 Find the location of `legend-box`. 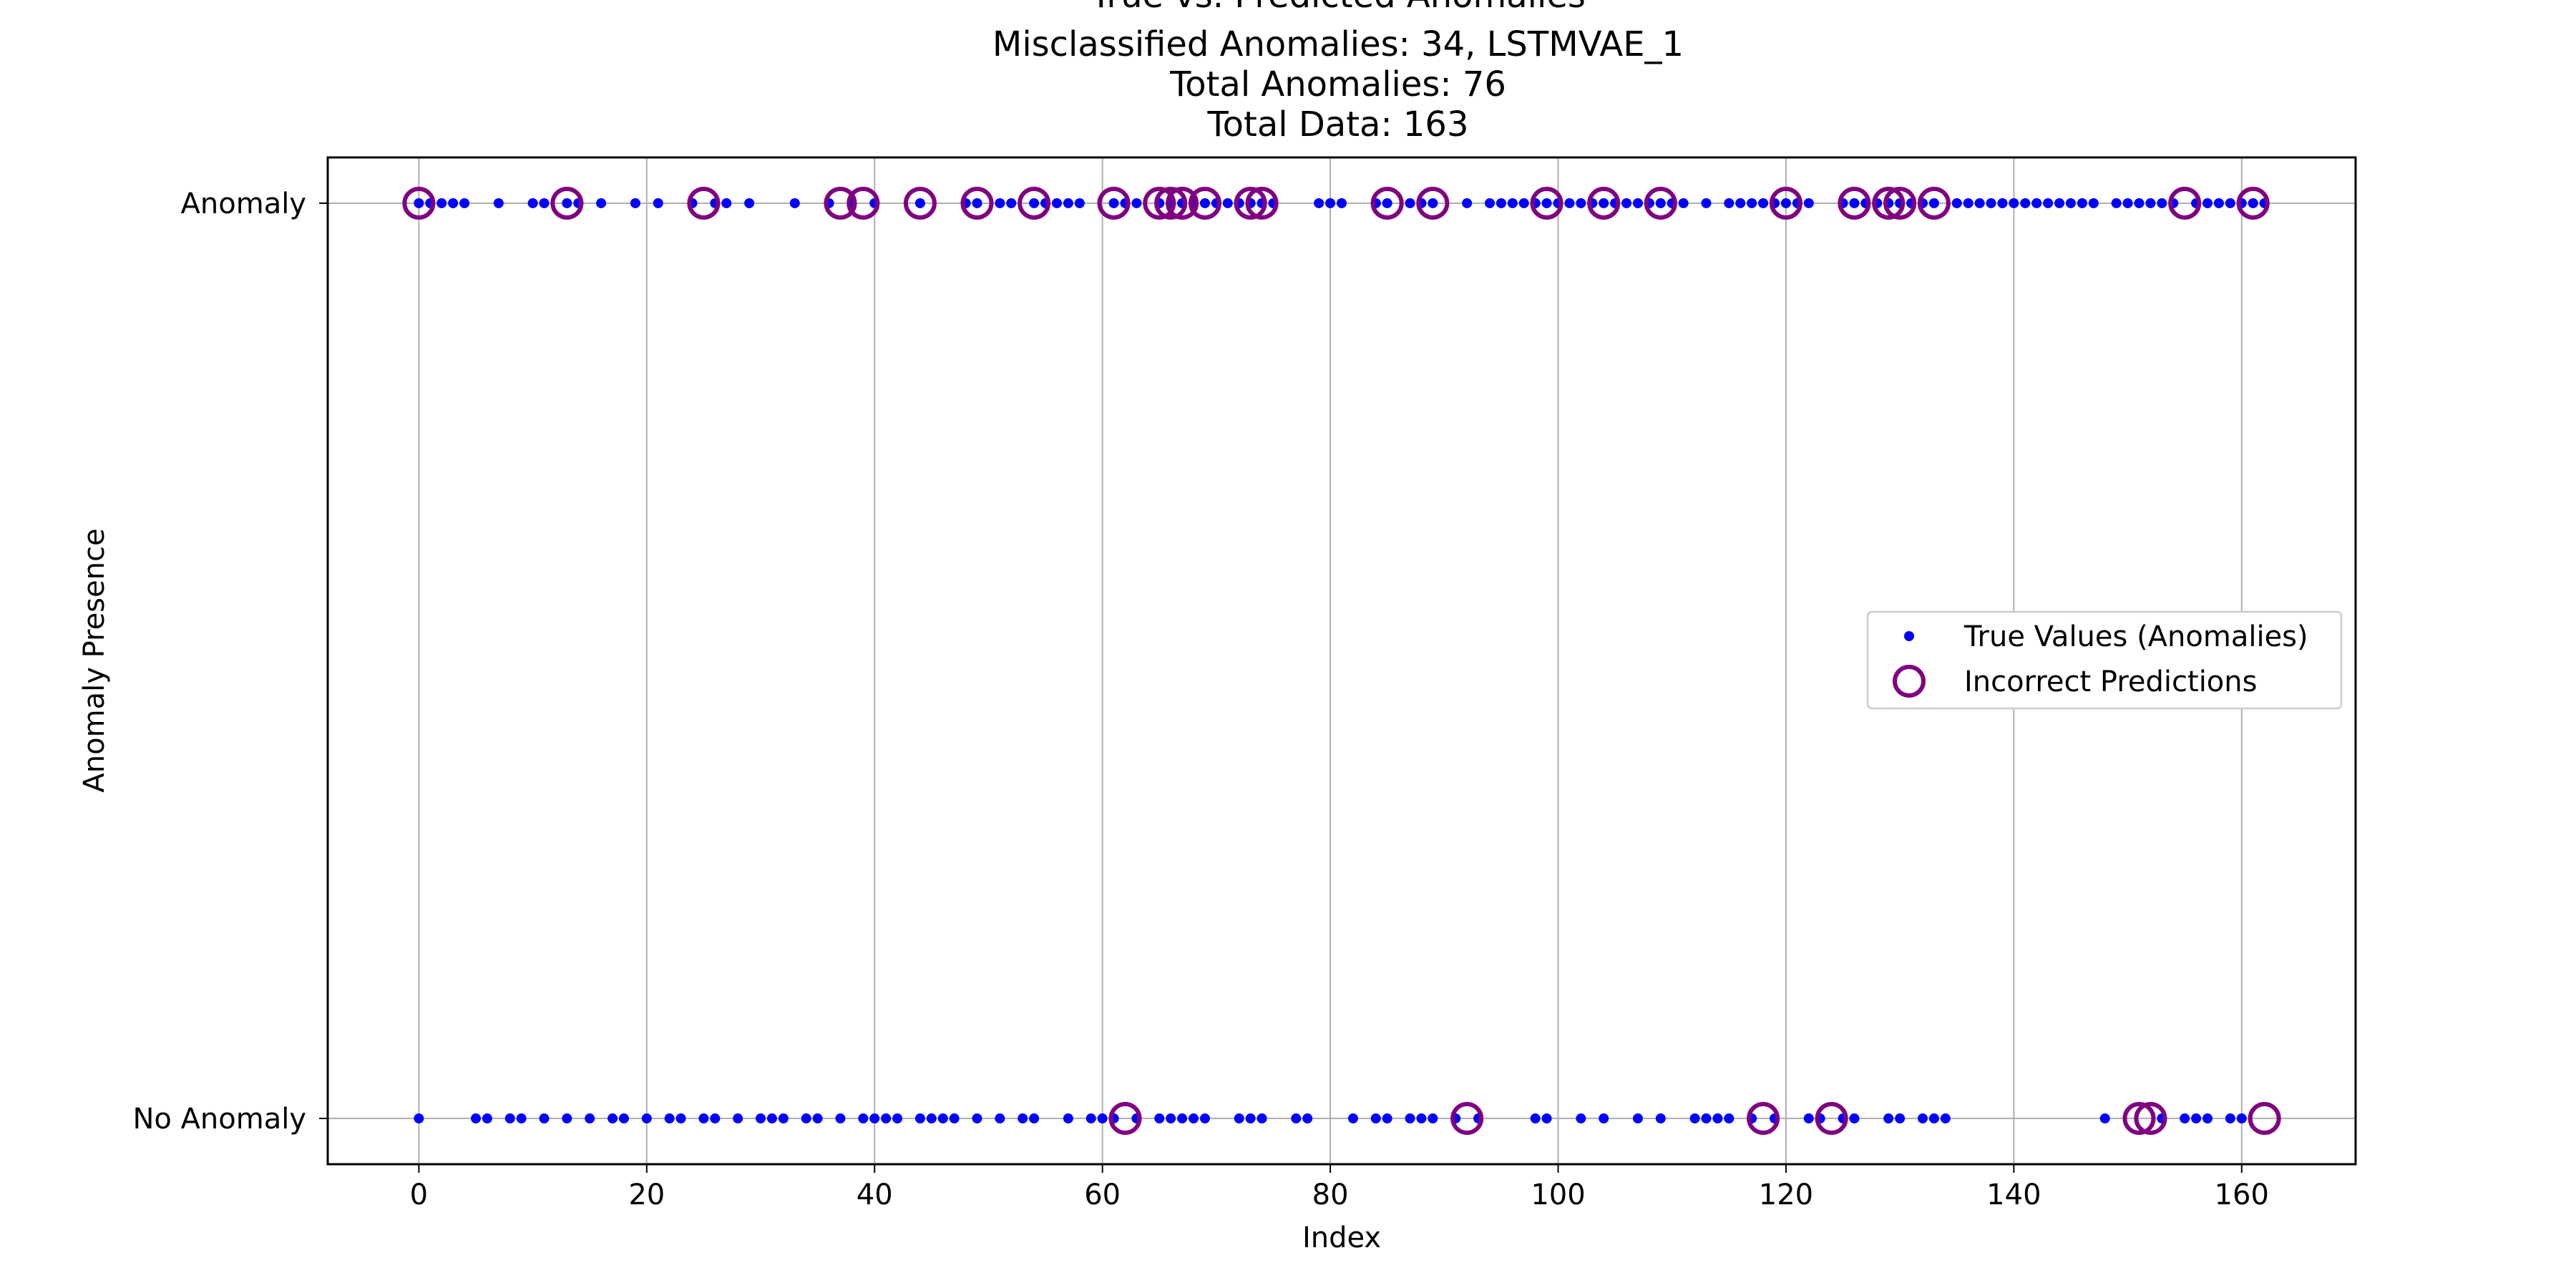

legend-box is located at coordinates (2104, 660).